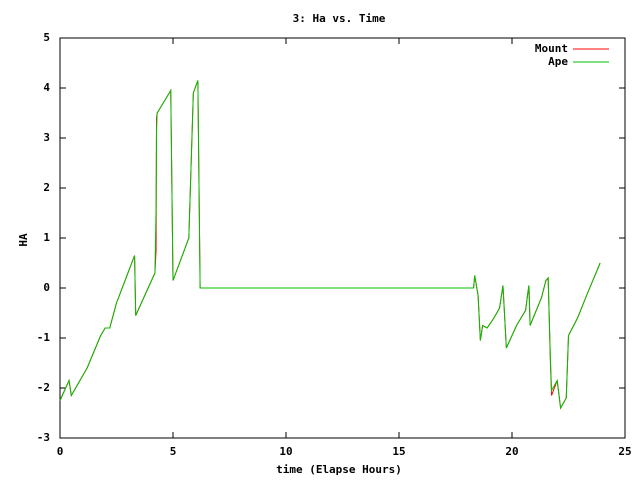 This screenshot has width=640, height=480. Describe the element at coordinates (46, 287) in the screenshot. I see `y-tick-label: 0` at that location.